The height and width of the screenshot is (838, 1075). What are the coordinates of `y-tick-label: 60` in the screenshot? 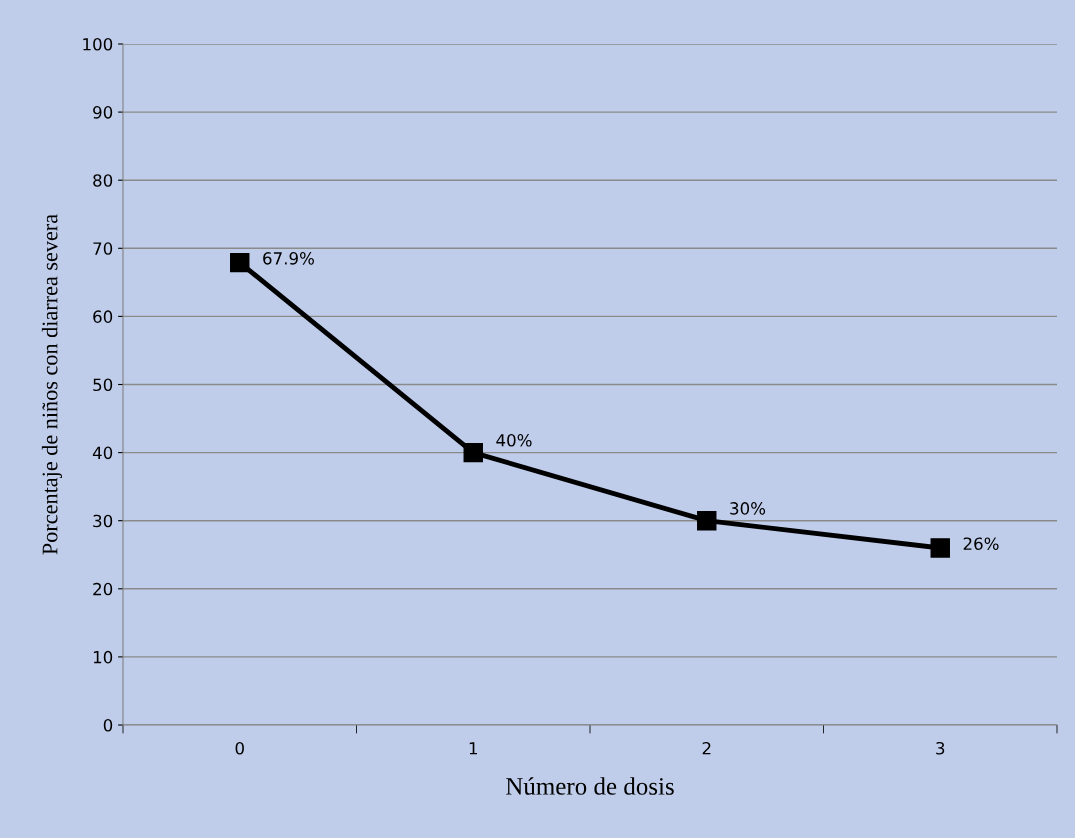 It's located at (103, 316).